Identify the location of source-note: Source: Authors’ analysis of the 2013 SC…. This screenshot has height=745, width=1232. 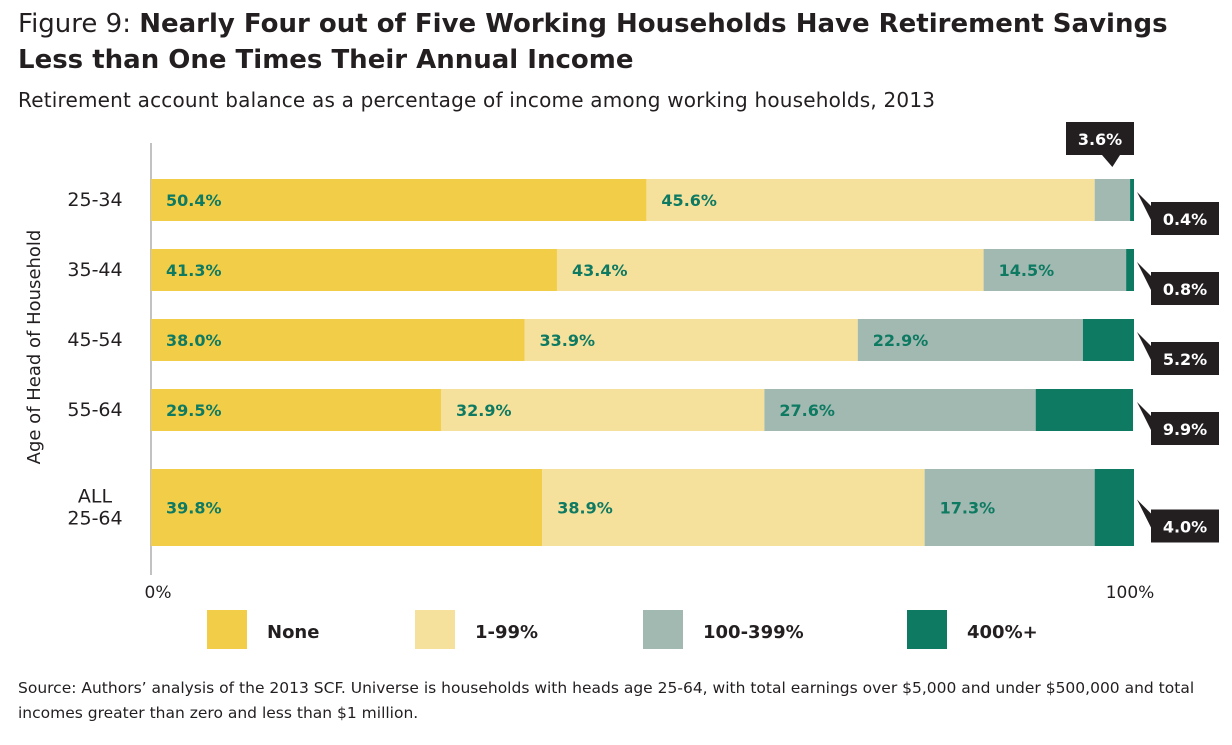
(606, 700).